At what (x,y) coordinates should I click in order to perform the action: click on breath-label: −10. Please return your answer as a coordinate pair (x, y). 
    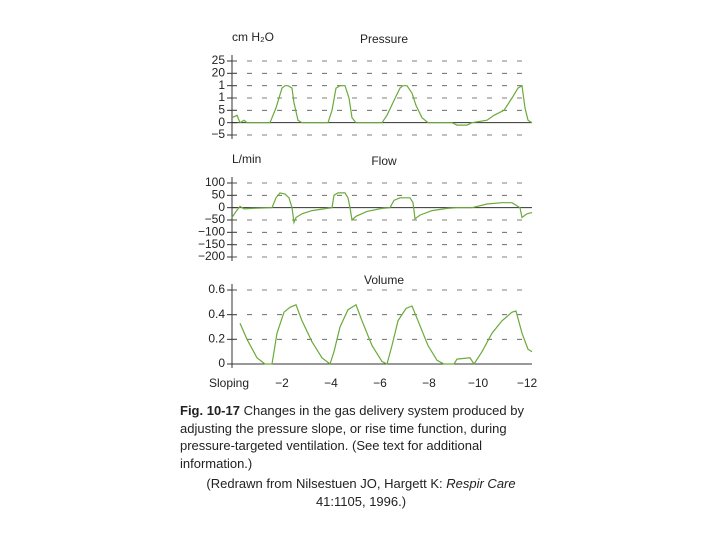
    Looking at the image, I should click on (478, 383).